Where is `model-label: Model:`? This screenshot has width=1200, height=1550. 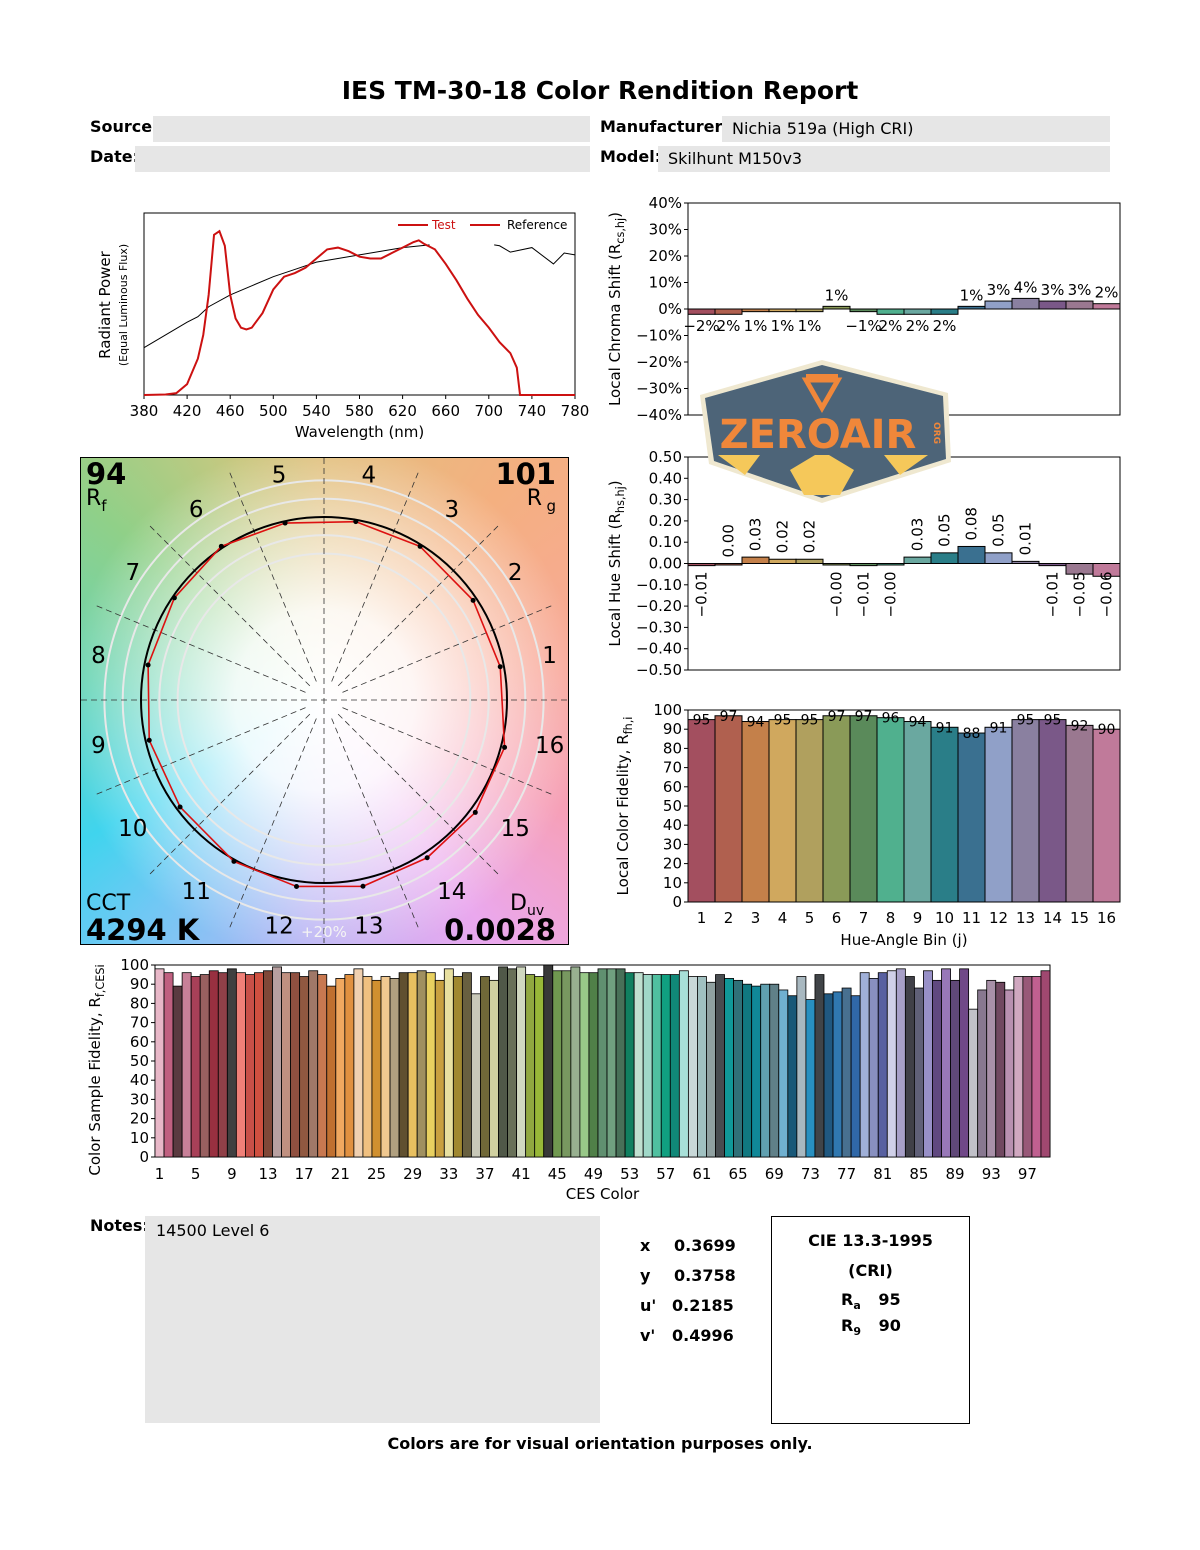 model-label: Model: is located at coordinates (631, 156).